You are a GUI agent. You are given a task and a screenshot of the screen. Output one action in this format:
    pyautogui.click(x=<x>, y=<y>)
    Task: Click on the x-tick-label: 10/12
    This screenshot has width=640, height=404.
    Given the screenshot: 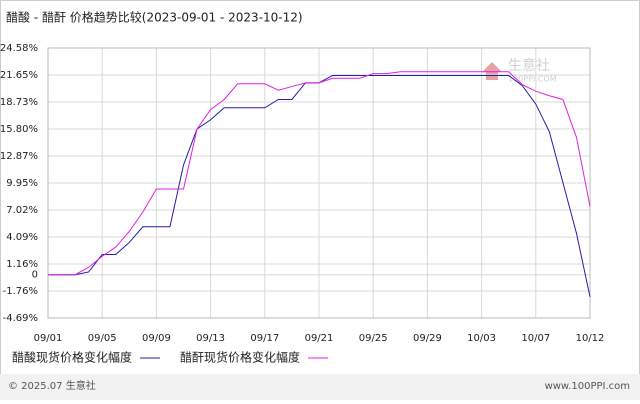 What is the action you would take?
    pyautogui.click(x=590, y=338)
    